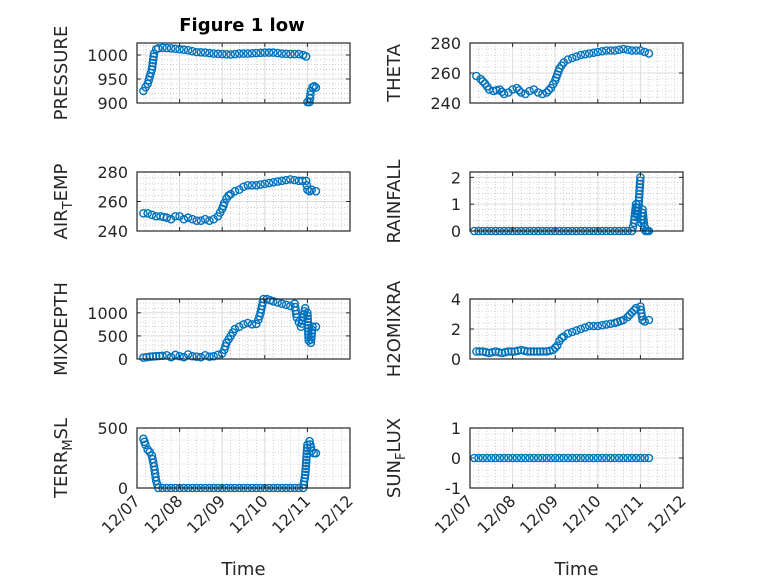 The height and width of the screenshot is (583, 778). What do you see at coordinates (456, 329) in the screenshot?
I see `y-tick-label: 2` at bounding box center [456, 329].